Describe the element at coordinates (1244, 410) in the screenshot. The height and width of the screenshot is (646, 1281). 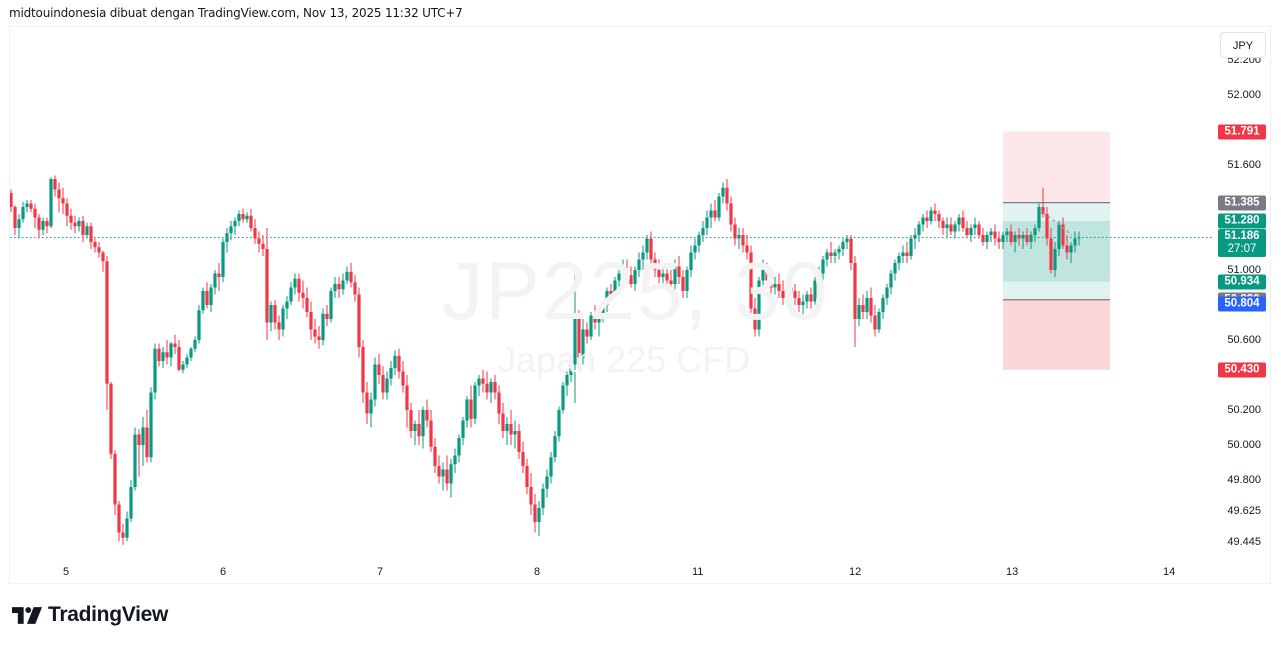
I see `price-tick-label: 50.200` at that location.